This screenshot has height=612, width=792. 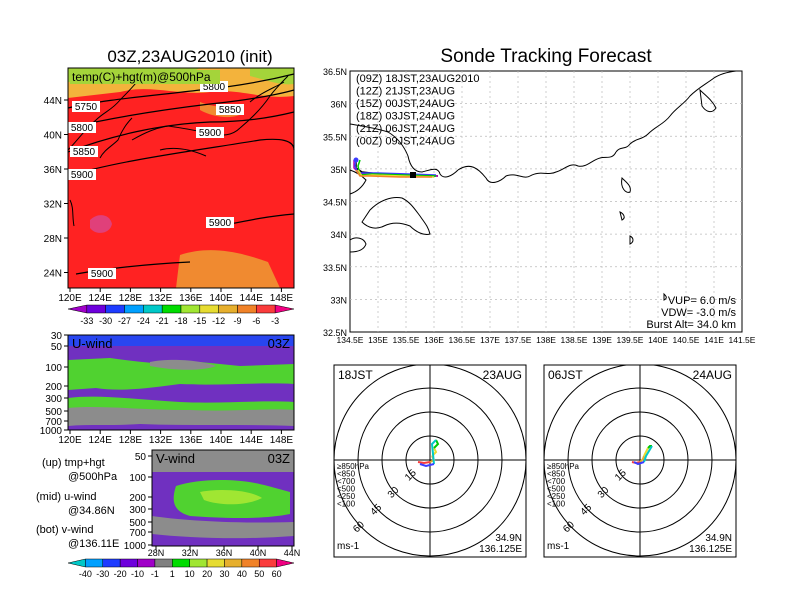 I want to click on pressure-label: 200, so click(x=53, y=387).